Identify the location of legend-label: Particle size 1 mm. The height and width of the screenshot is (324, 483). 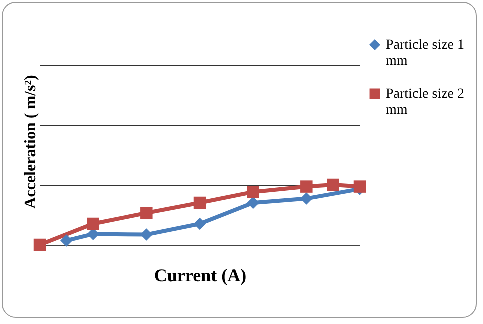
(425, 53).